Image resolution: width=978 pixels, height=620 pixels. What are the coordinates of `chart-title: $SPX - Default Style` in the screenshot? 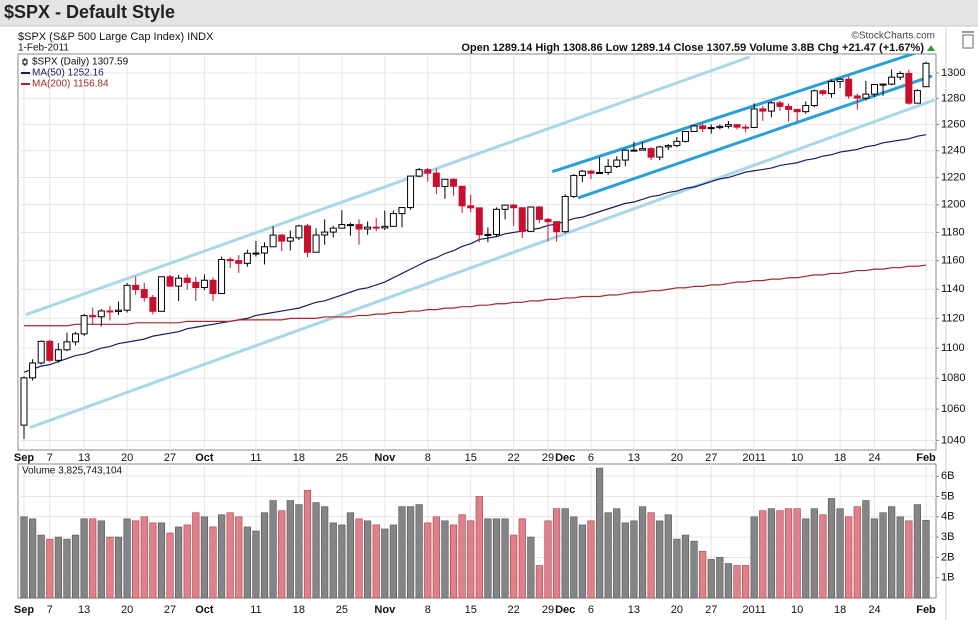 It's located at (89, 12).